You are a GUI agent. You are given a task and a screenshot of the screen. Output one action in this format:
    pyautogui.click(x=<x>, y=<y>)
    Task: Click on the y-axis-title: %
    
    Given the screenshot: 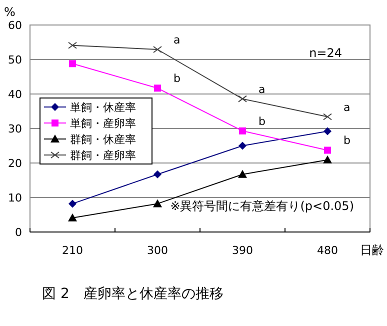 What is the action you would take?
    pyautogui.click(x=10, y=12)
    